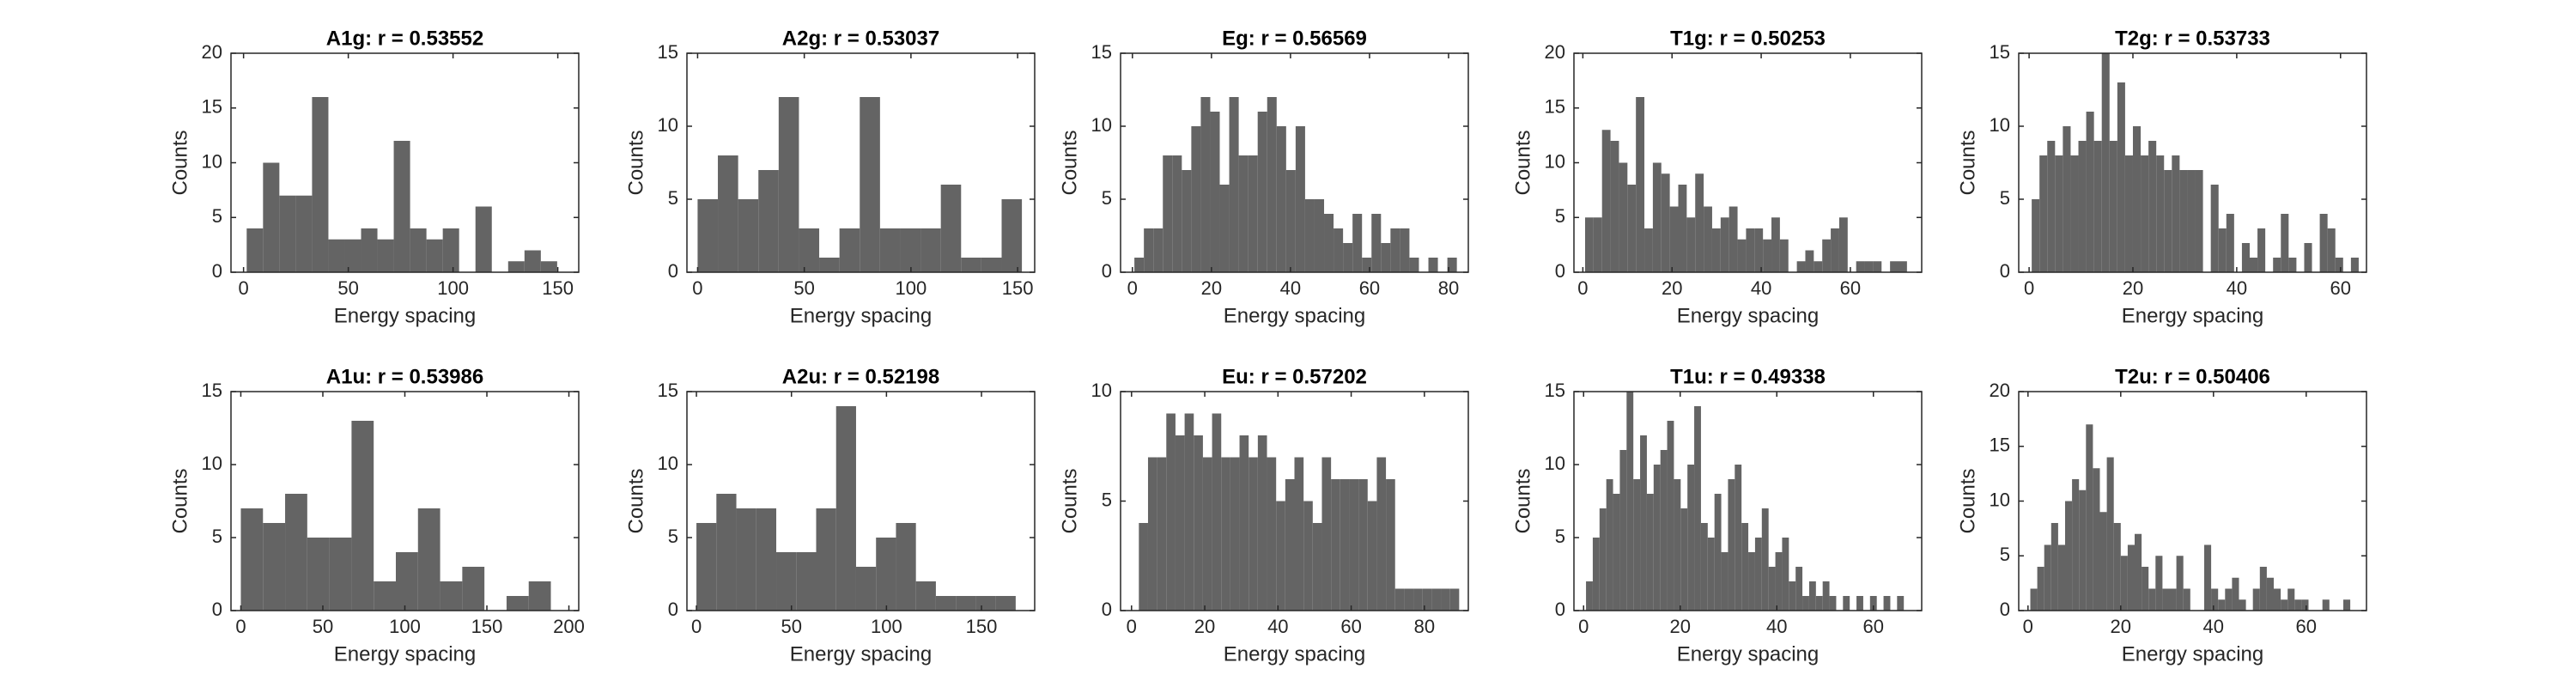 The height and width of the screenshot is (687, 2576). I want to click on x-axis-label: Energy spacing, so click(1748, 315).